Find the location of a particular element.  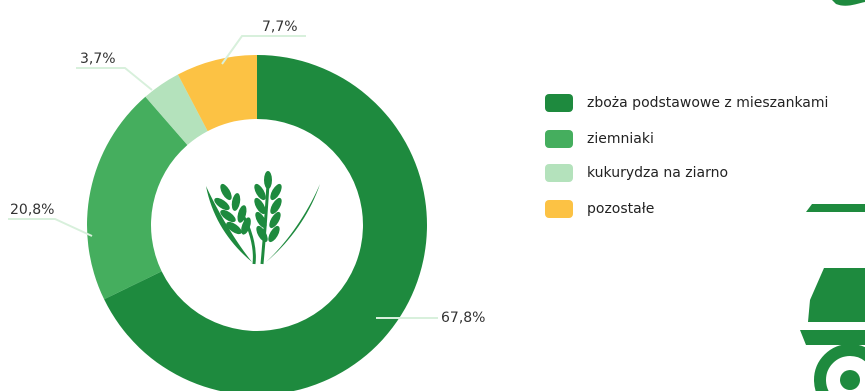

legend-label: kukurydza na ziarno is located at coordinates (658, 173).